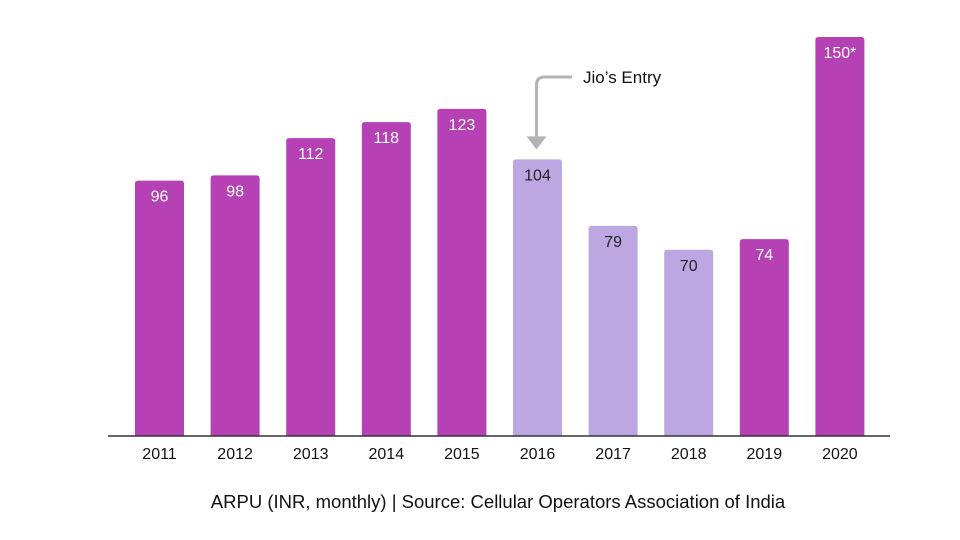 The height and width of the screenshot is (540, 960). Describe the element at coordinates (462, 125) in the screenshot. I see `bar-value-label-2015: 123` at that location.